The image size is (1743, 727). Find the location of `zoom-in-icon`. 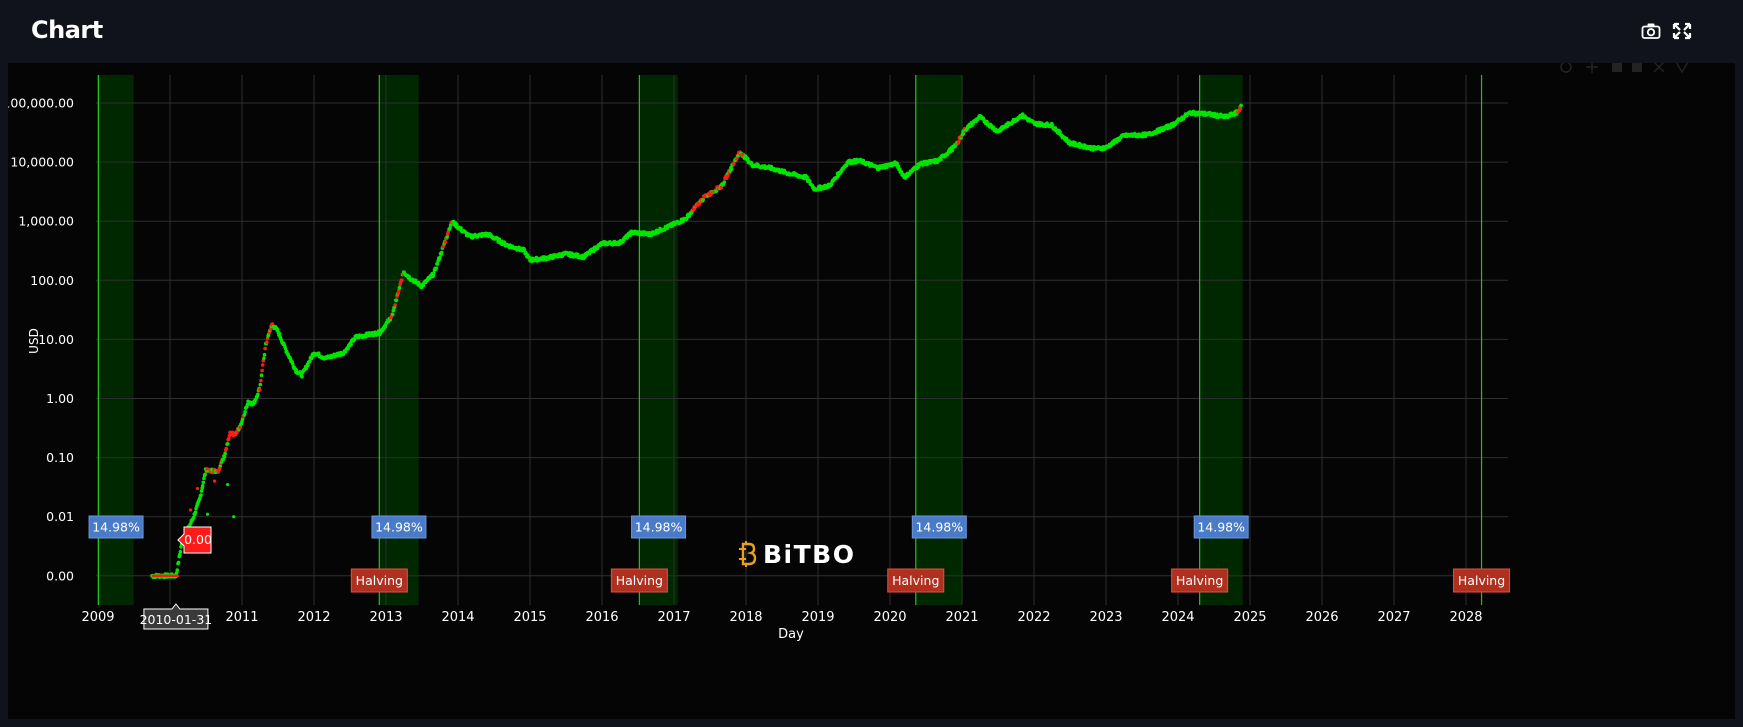

zoom-in-icon is located at coordinates (1617, 67).